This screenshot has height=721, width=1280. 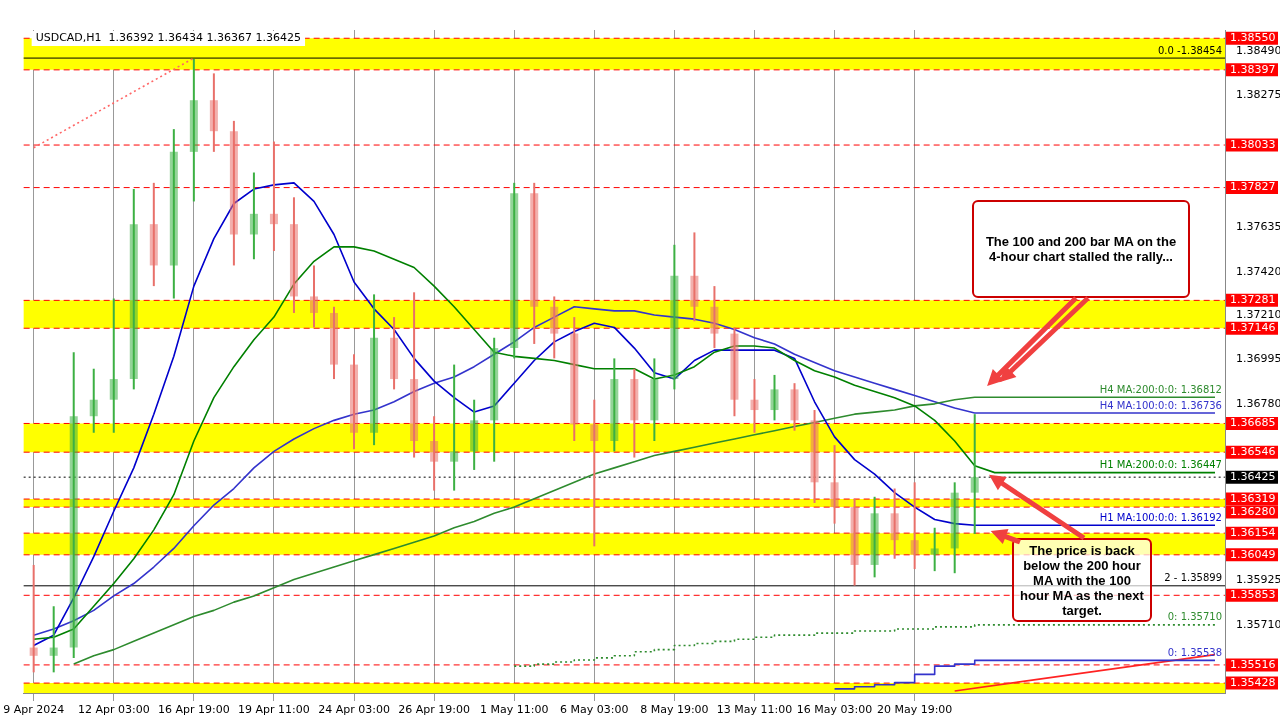 I want to click on series-label: H4 MA:200:0:0: 1.36812, so click(x=1160, y=389).